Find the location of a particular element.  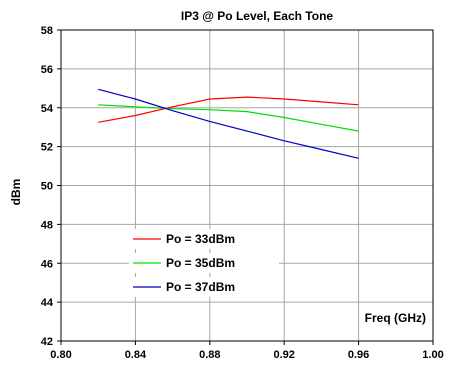

x-axis-label: Freq (GHz) is located at coordinates (395, 318).